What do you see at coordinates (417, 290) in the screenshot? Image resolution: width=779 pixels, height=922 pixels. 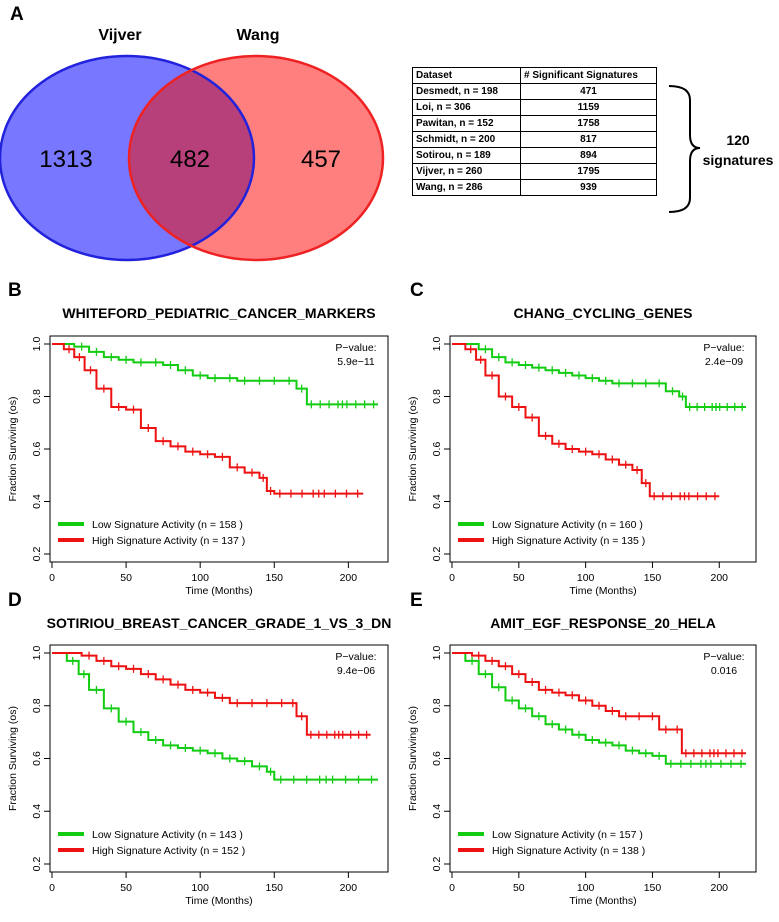 I see `panel-label-c: C` at bounding box center [417, 290].